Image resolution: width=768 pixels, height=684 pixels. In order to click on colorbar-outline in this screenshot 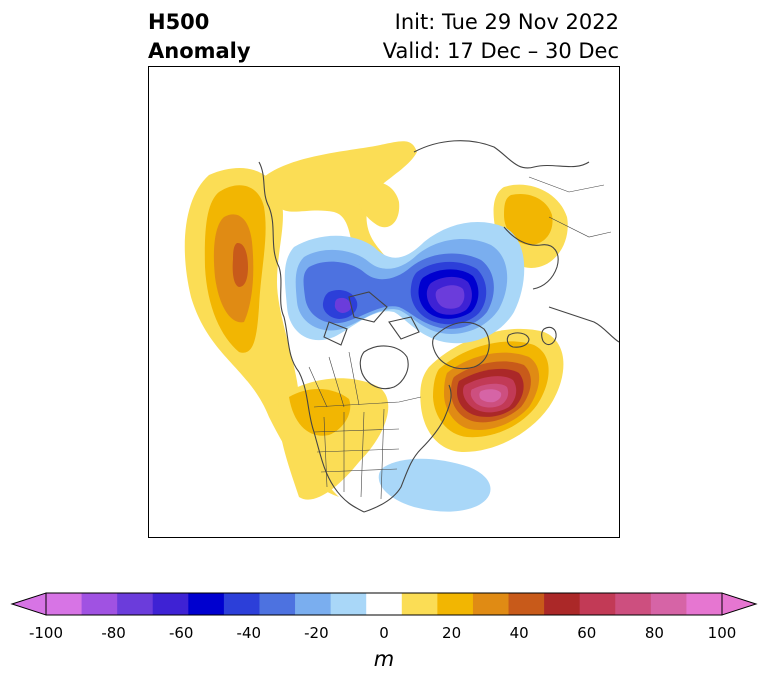, I will do `click(384, 604)`.